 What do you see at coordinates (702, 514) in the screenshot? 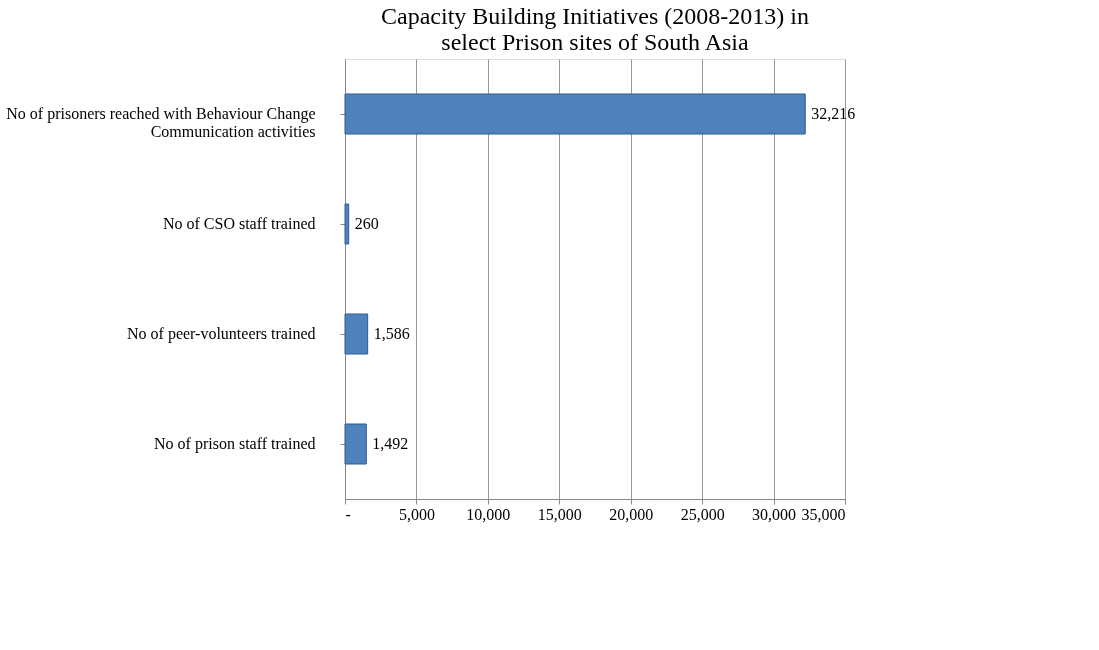
I see `x-tick-label: 25,000` at bounding box center [702, 514].